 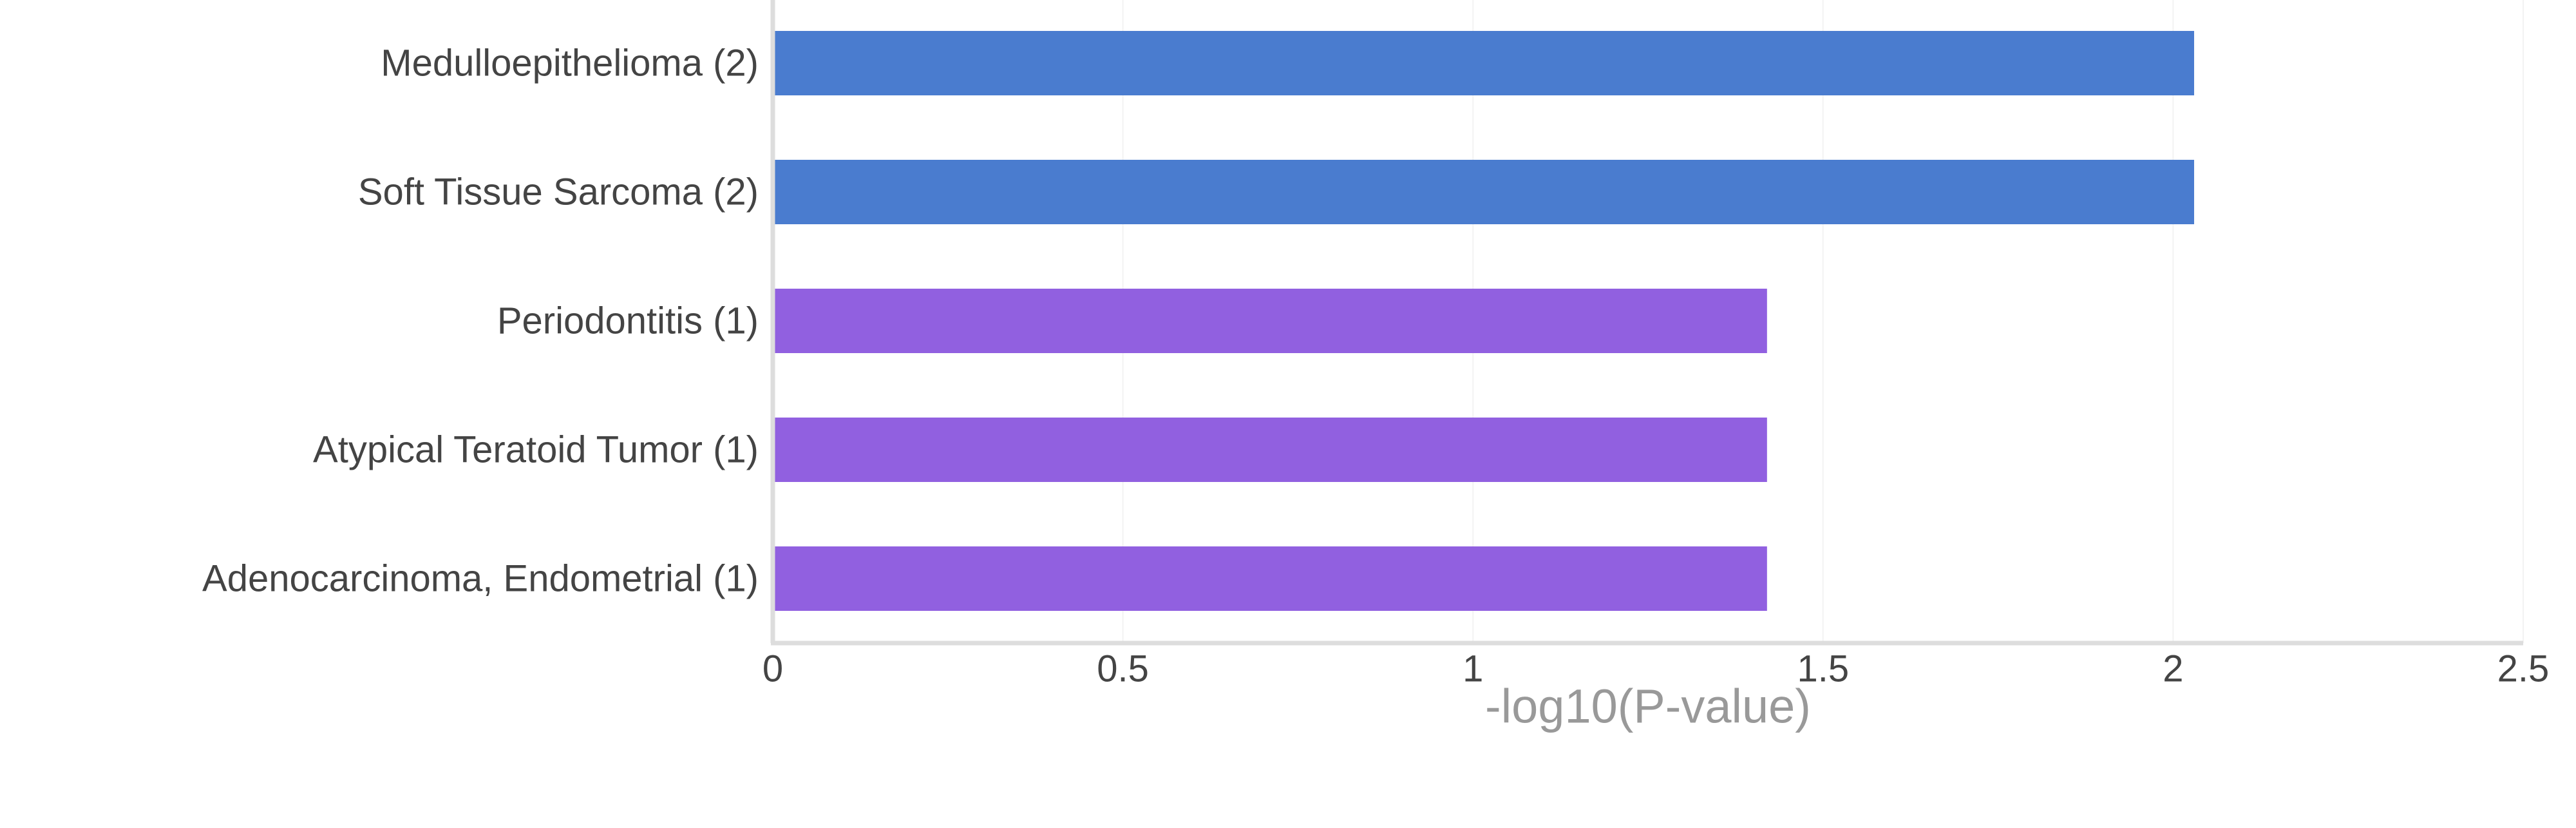 What do you see at coordinates (773, 669) in the screenshot?
I see `x-tick-label: 0` at bounding box center [773, 669].